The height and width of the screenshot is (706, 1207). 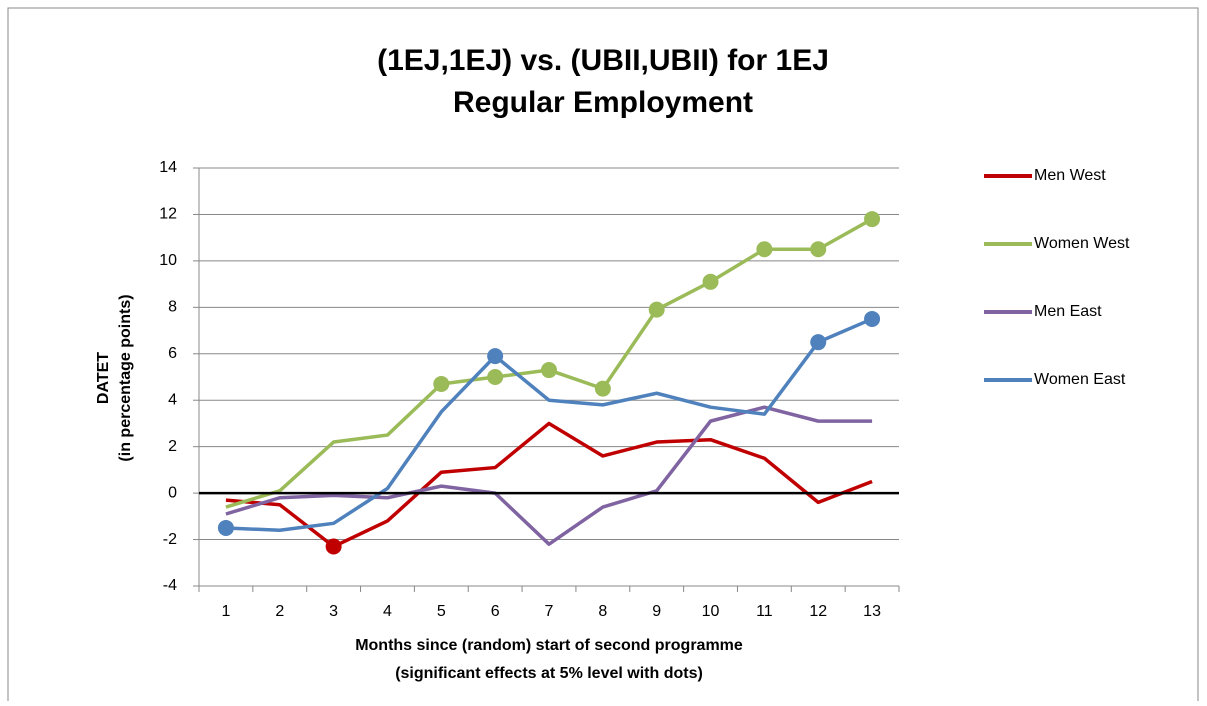 I want to click on y-tick-label: 12, so click(x=168, y=214).